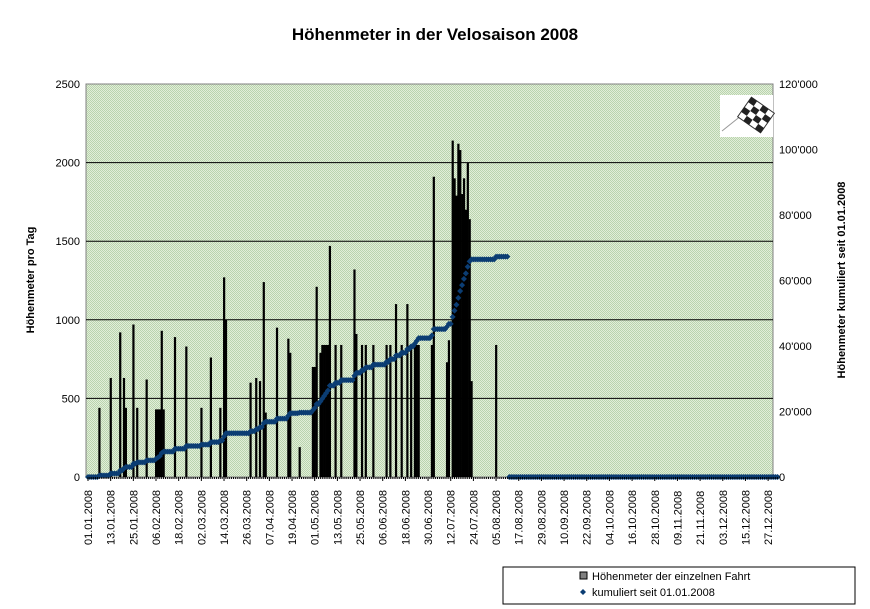 The width and height of the screenshot is (870, 609). I want to click on y-tick-label: 0, so click(77, 478).